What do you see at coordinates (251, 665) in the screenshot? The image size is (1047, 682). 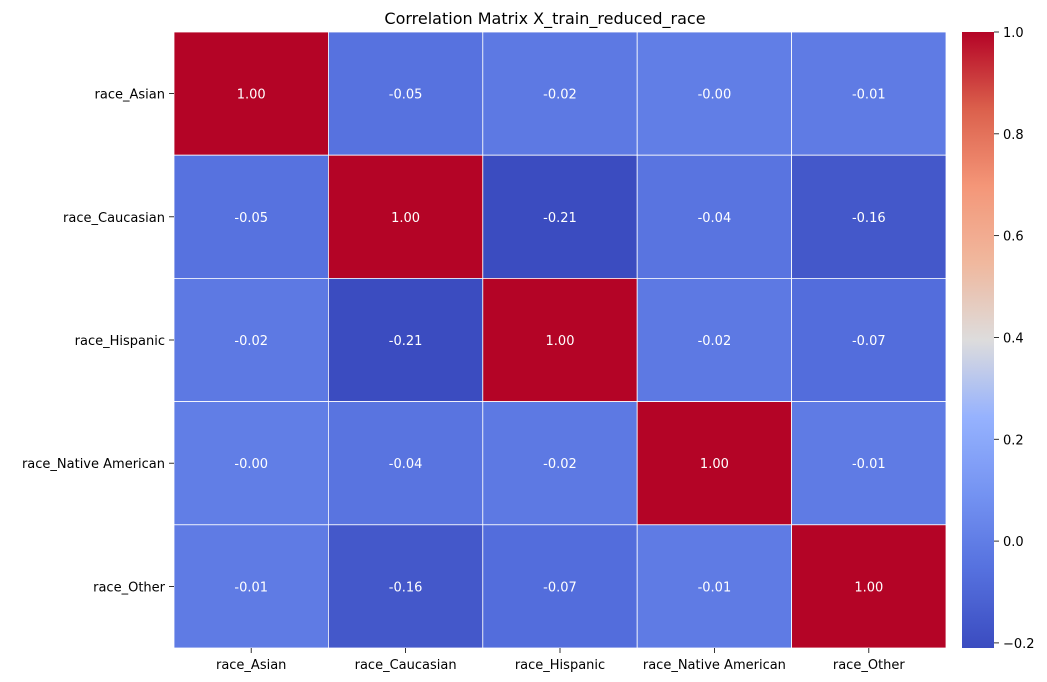 I see `column-tick-label: race_Asian` at bounding box center [251, 665].